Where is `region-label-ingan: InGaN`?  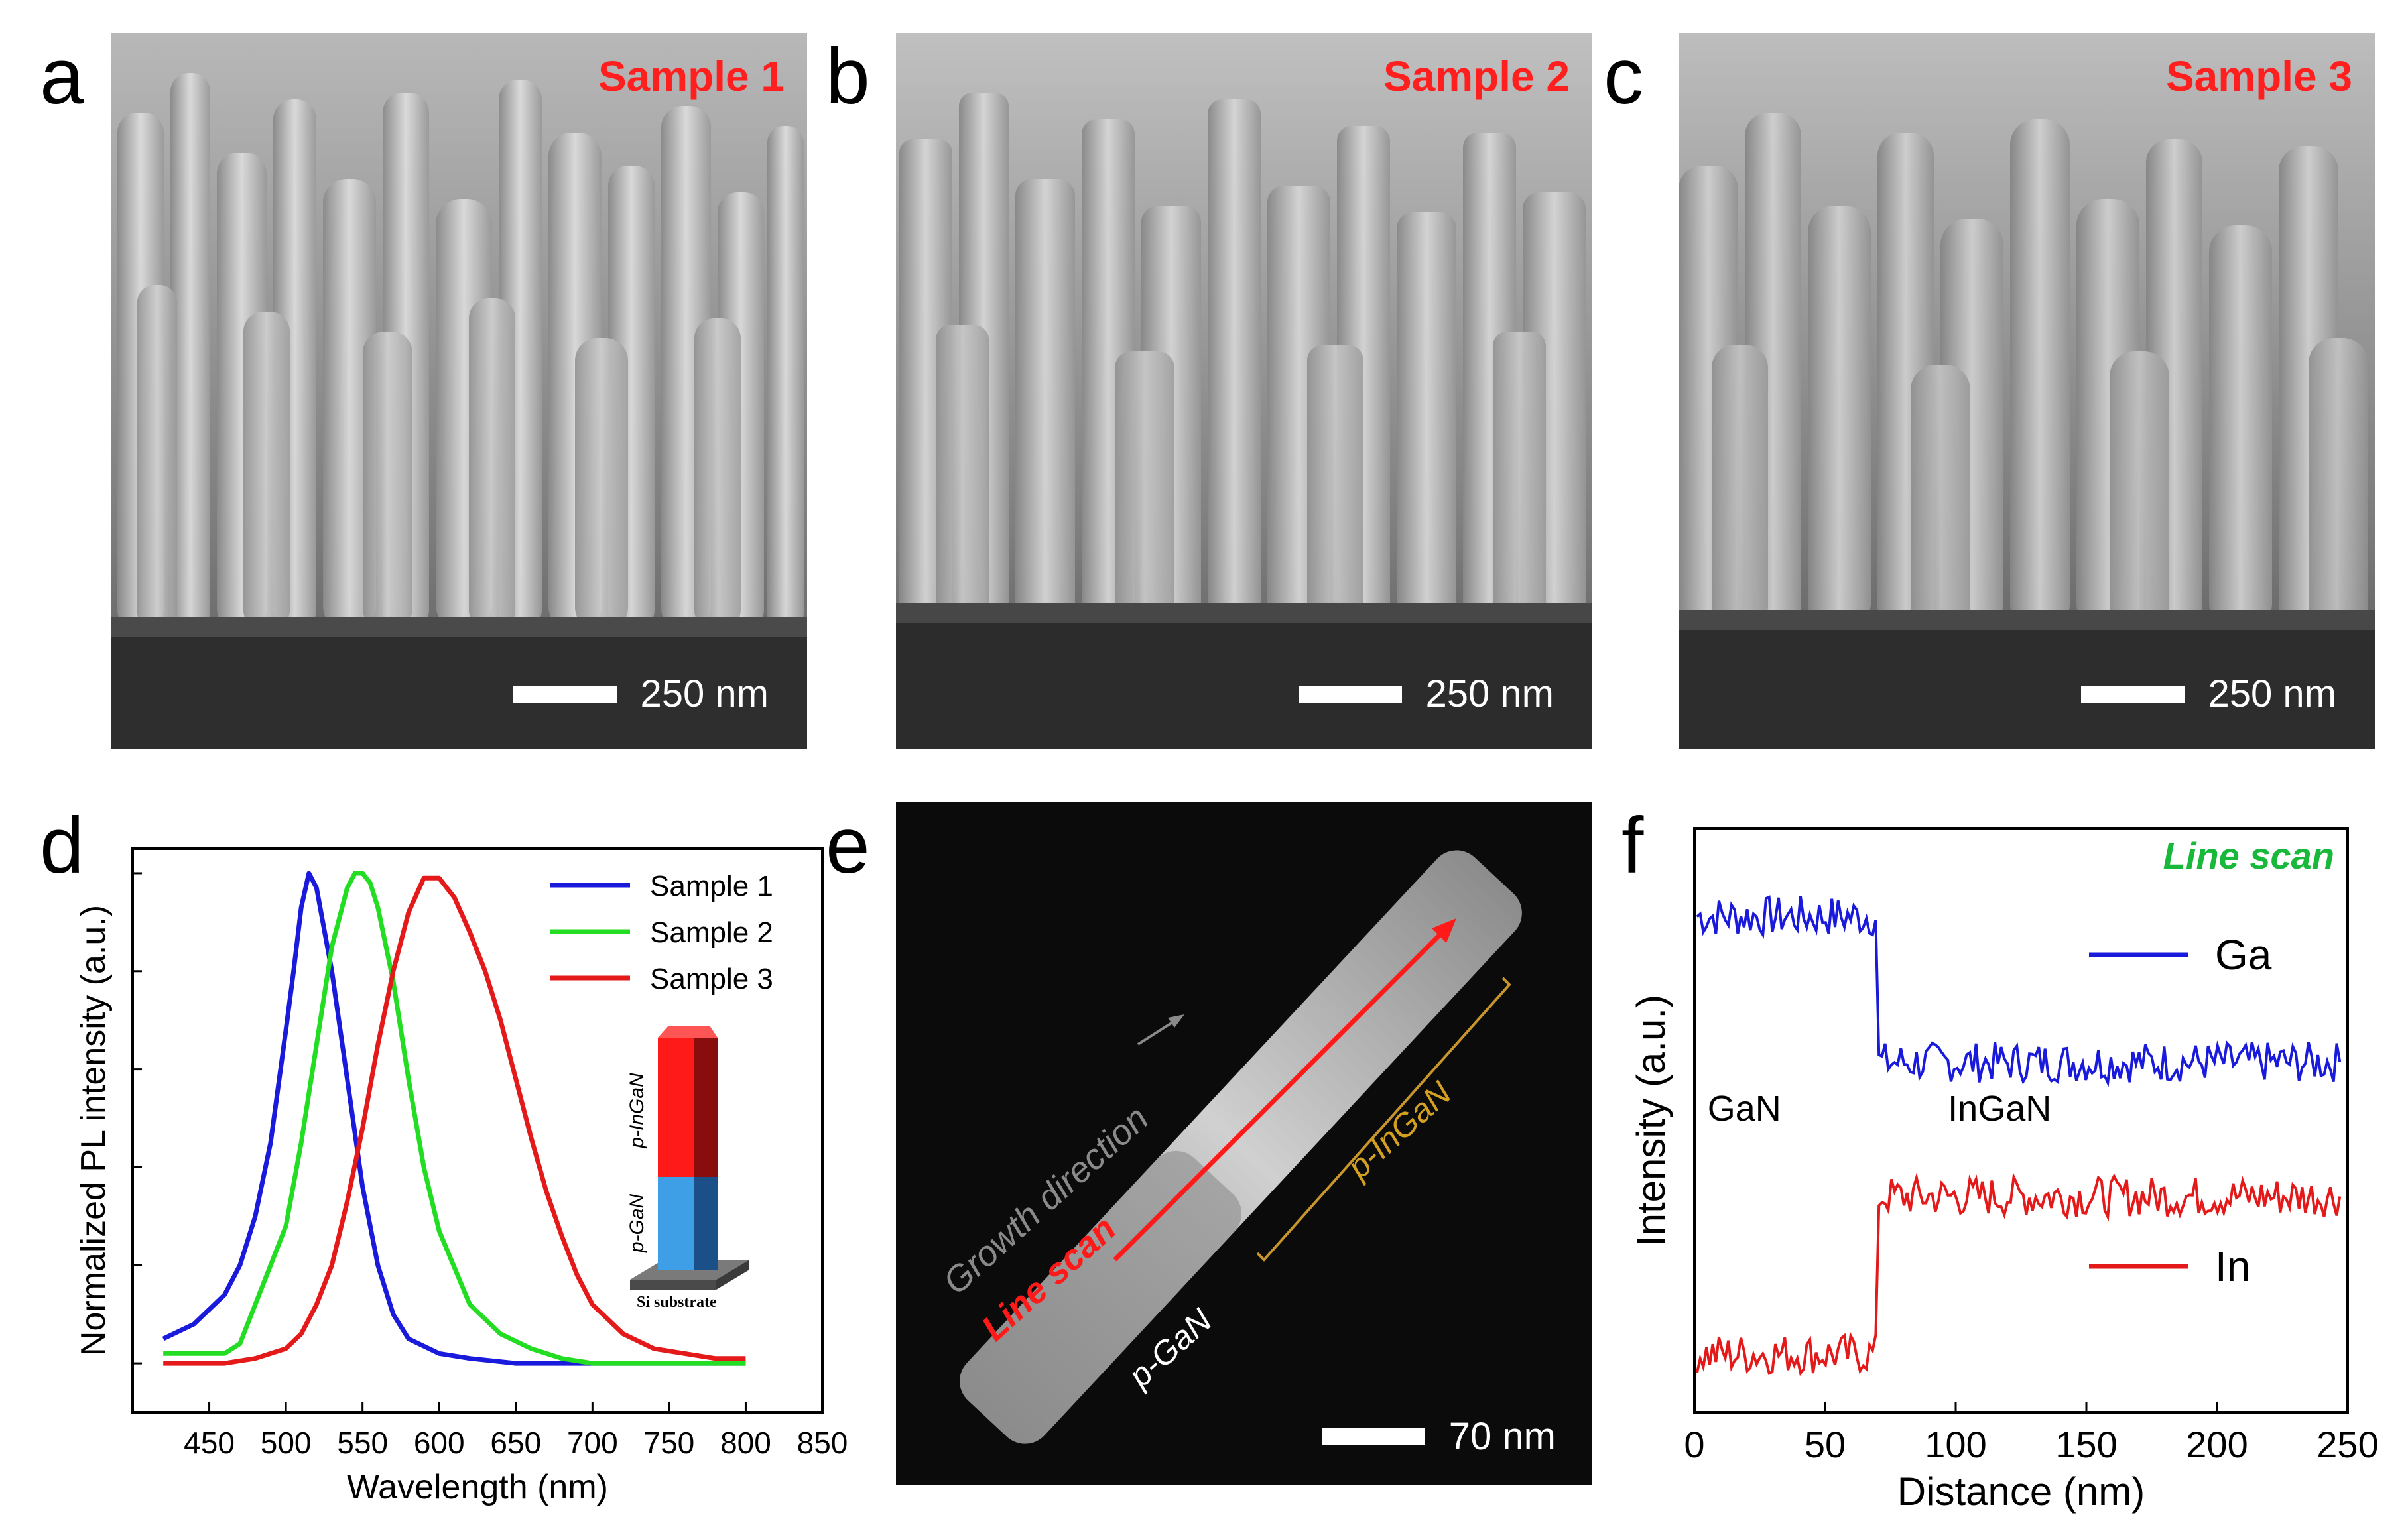 region-label-ingan: InGaN is located at coordinates (1999, 1108).